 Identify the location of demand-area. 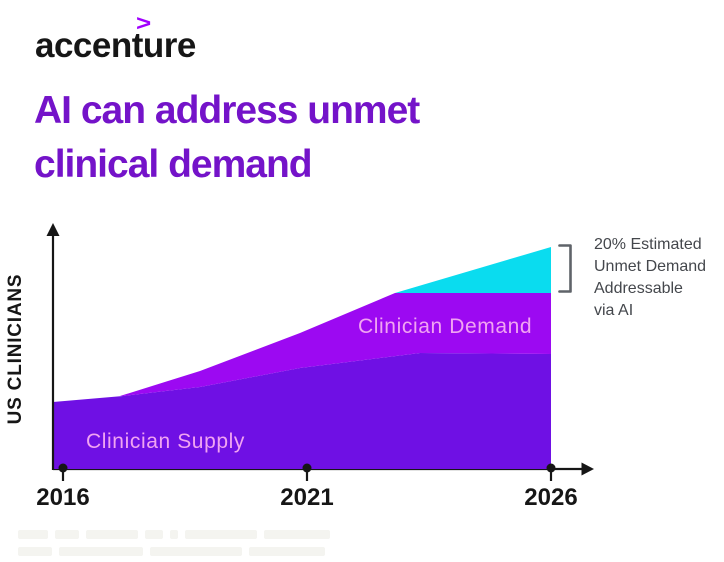
(335, 344).